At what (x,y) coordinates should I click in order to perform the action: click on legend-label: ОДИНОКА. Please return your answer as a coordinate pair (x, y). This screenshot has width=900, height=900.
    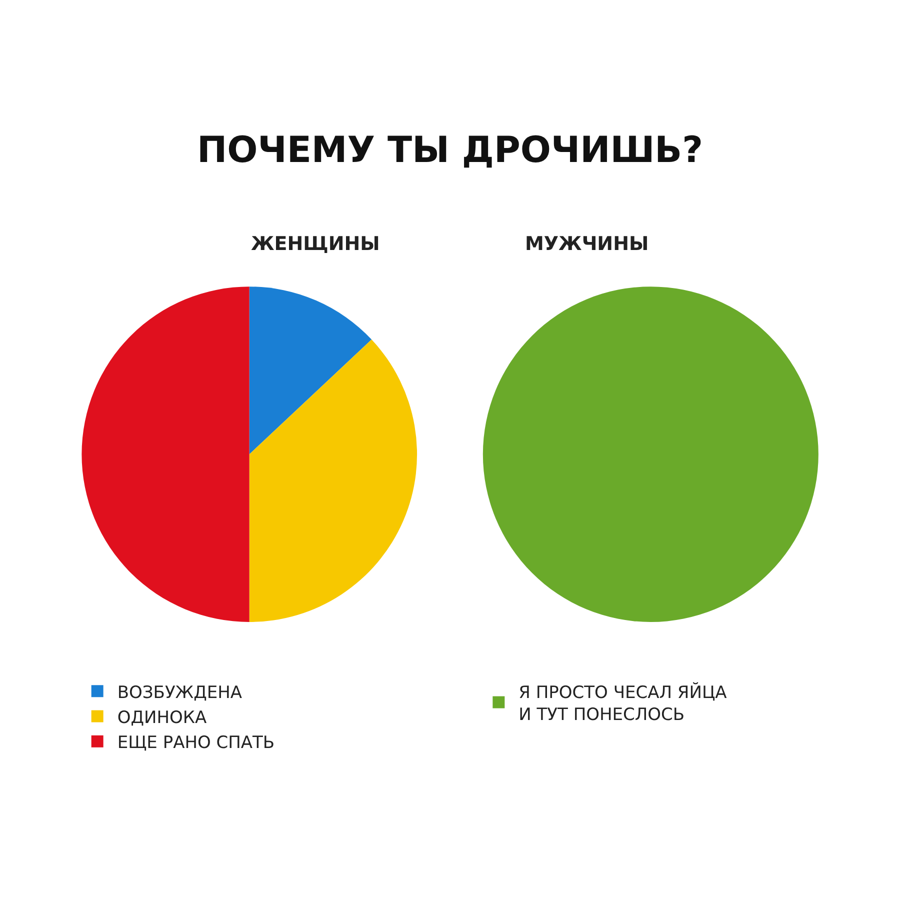
    Looking at the image, I should click on (162, 718).